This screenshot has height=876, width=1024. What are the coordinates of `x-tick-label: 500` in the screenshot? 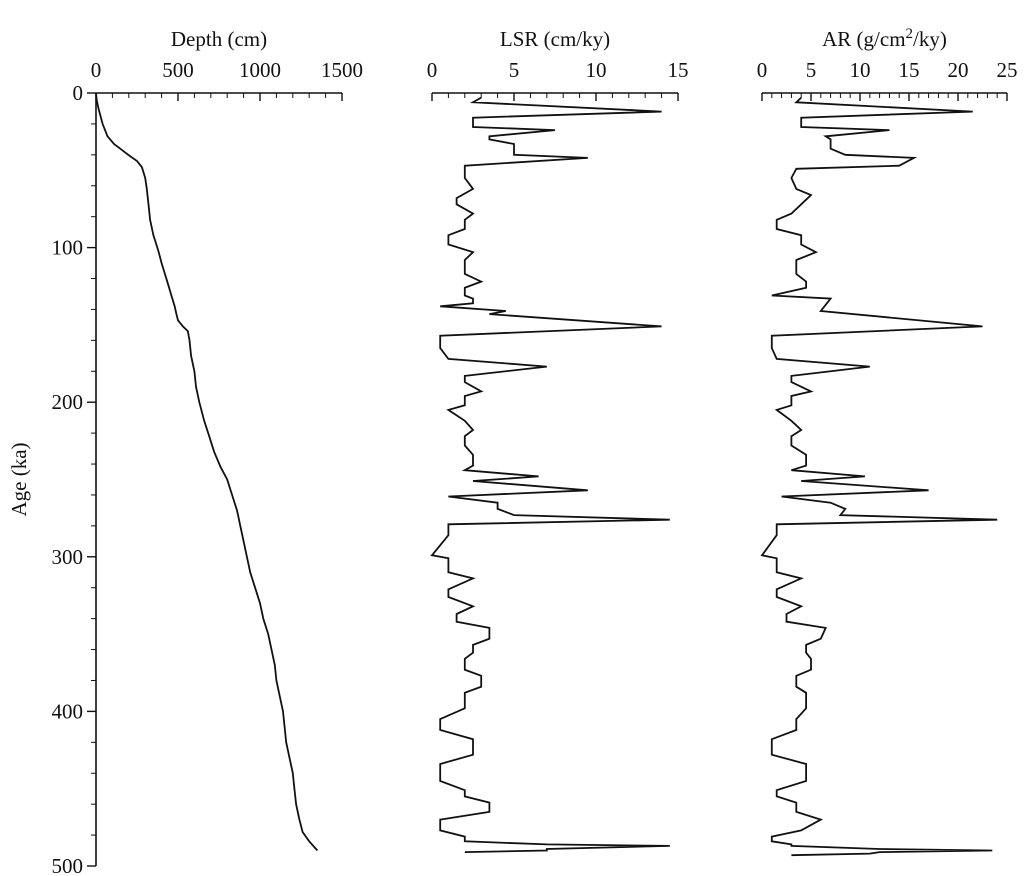 It's located at (178, 70).